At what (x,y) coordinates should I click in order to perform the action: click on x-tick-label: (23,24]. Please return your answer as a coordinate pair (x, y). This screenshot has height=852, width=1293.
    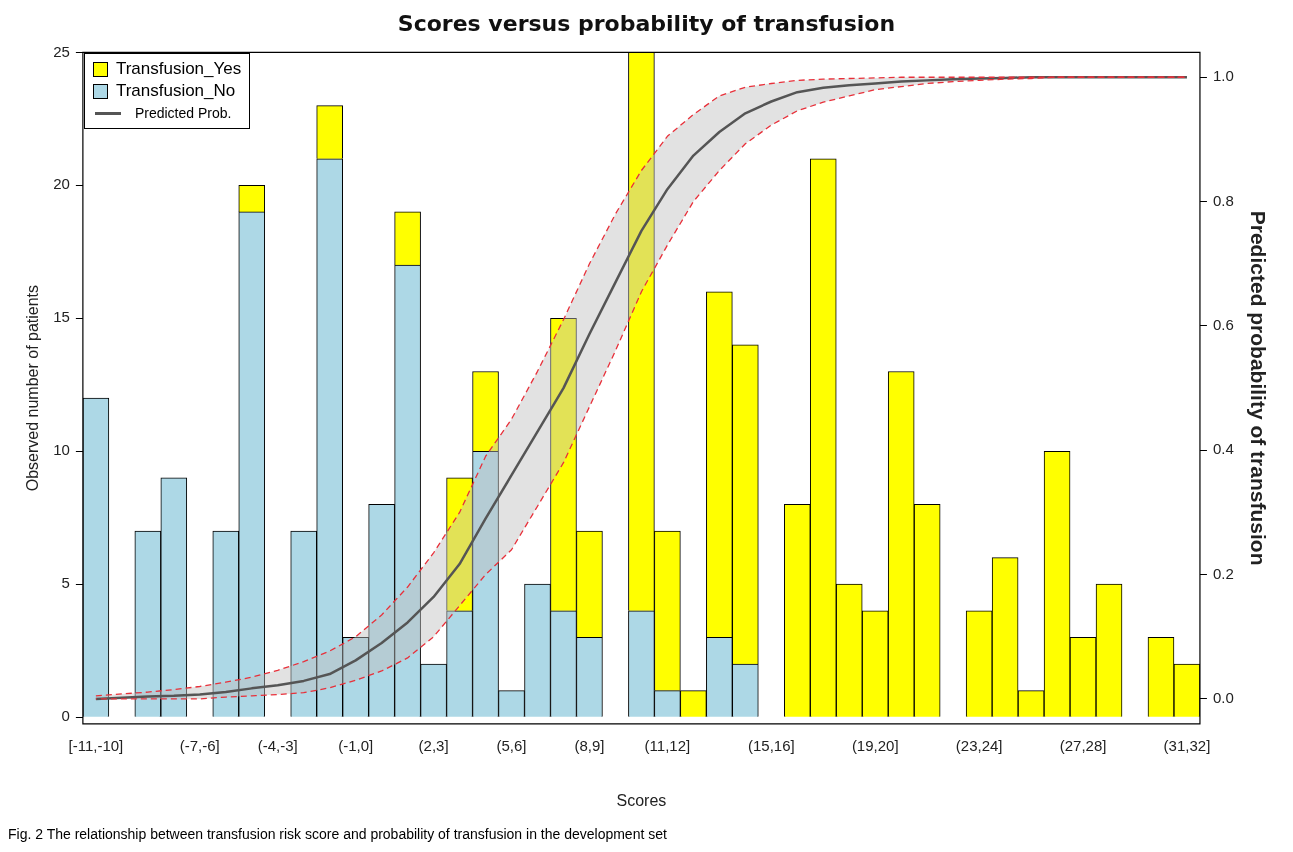
    Looking at the image, I should click on (979, 745).